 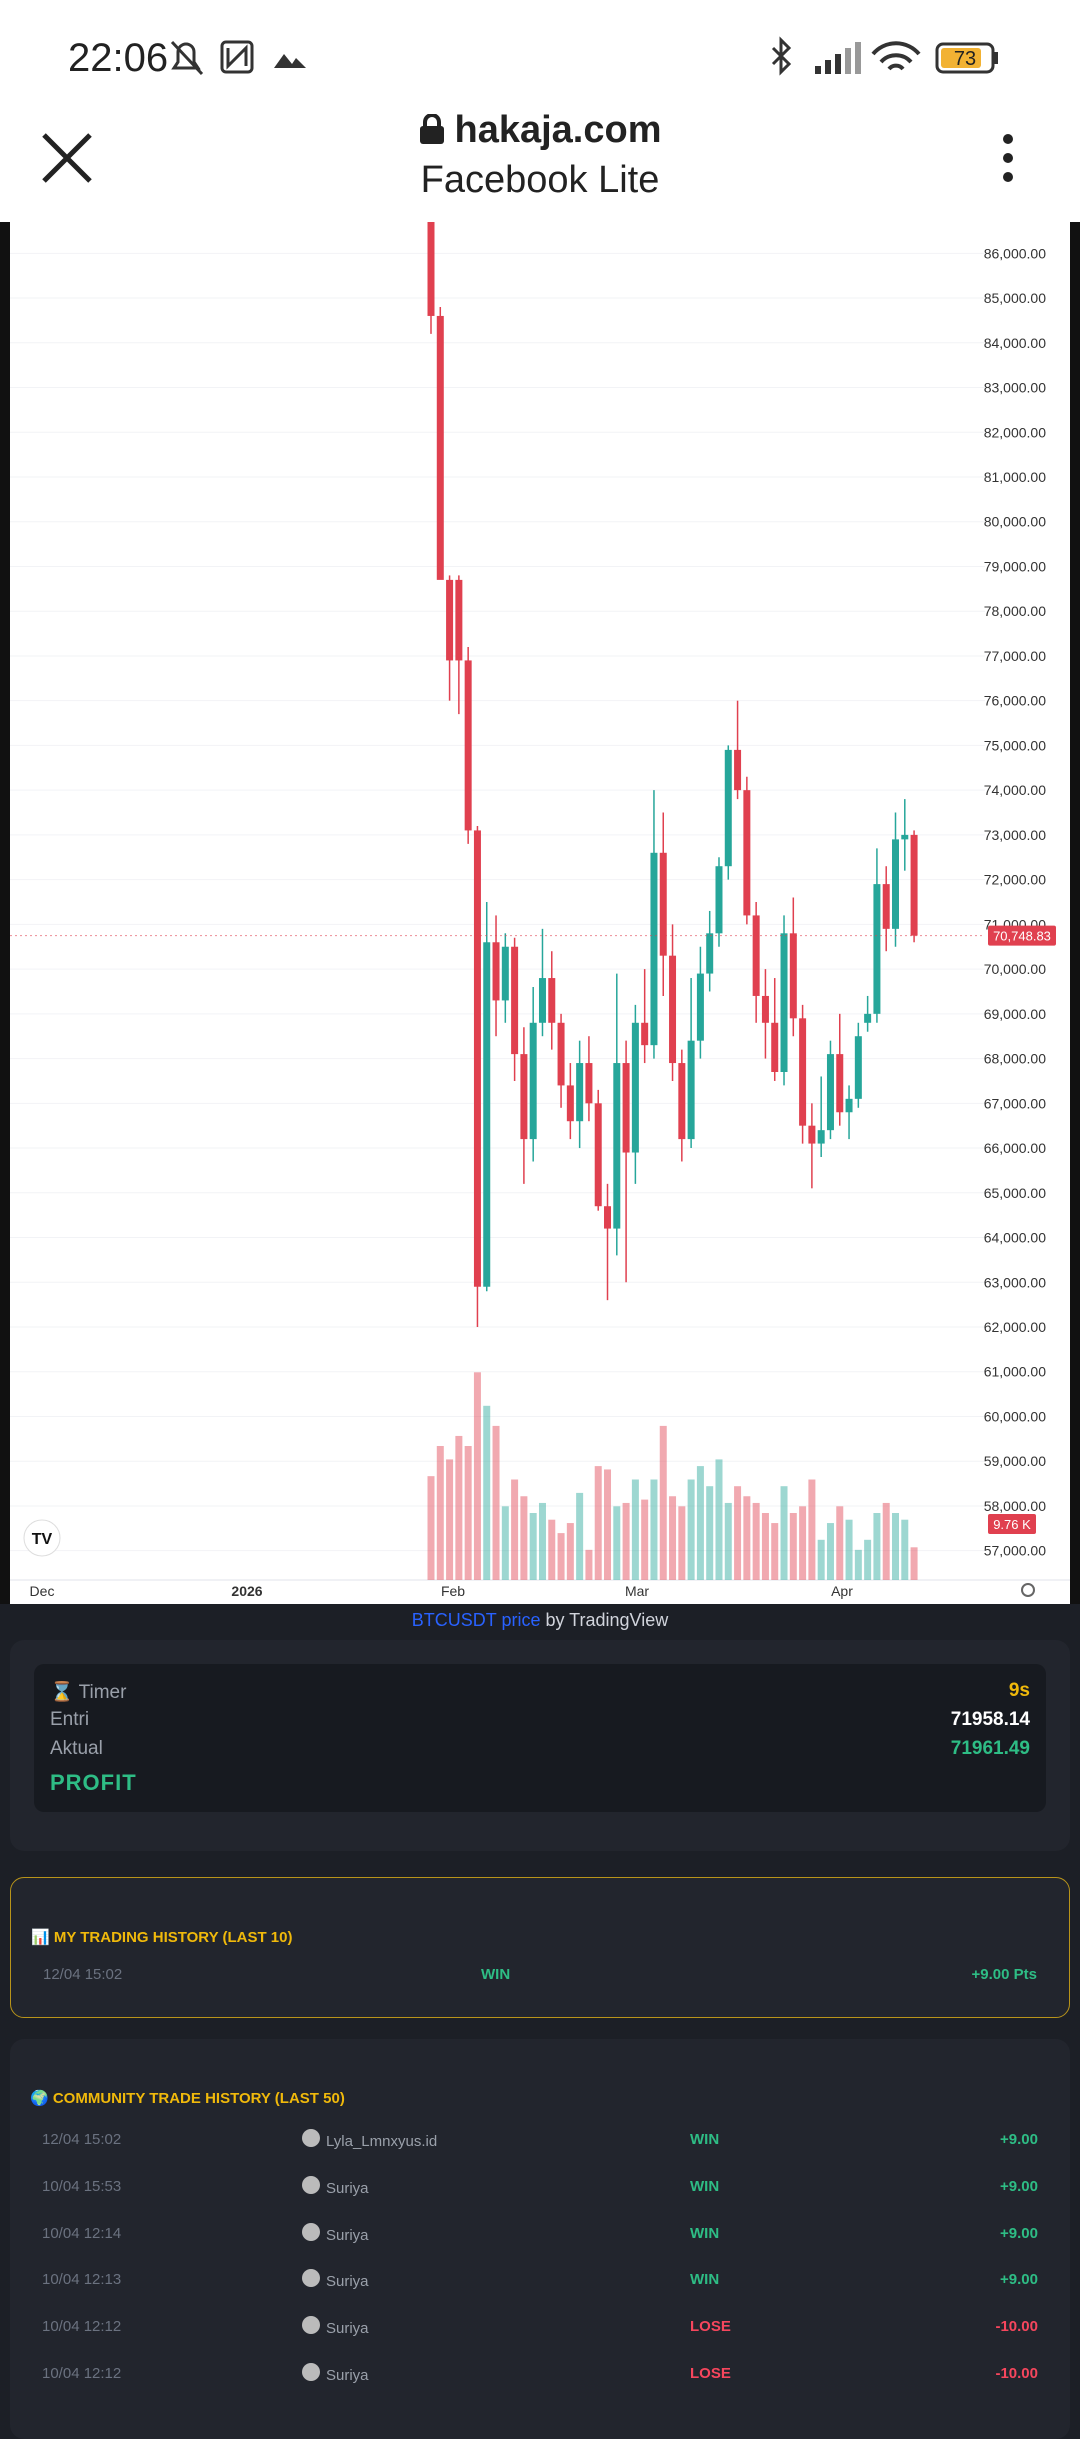 What do you see at coordinates (382, 2141) in the screenshot?
I see `row-user: Lyla_Lmnxyus.id` at bounding box center [382, 2141].